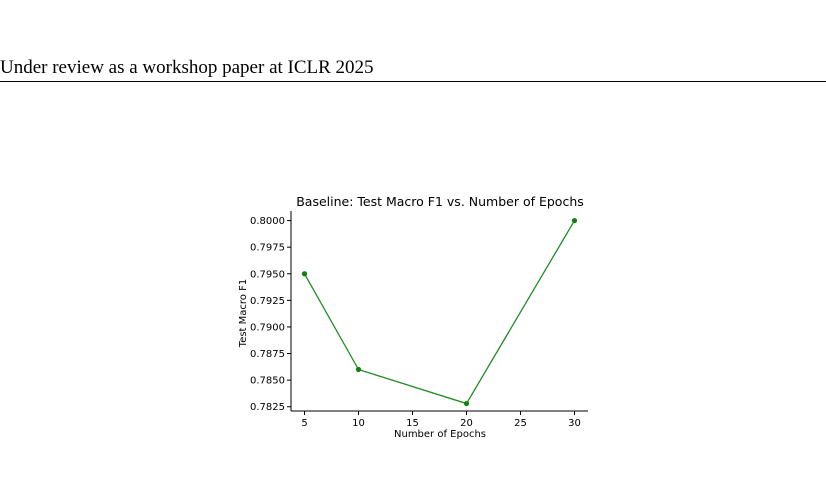 This screenshot has height=481, width=826. What do you see at coordinates (267, 248) in the screenshot?
I see `y-tick-label: 0.7975` at bounding box center [267, 248].